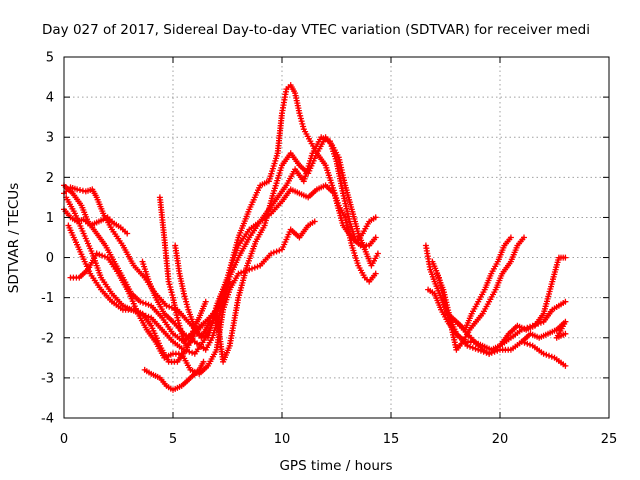 This screenshot has width=640, height=480. I want to click on y-tick-label: 4, so click(50, 98).